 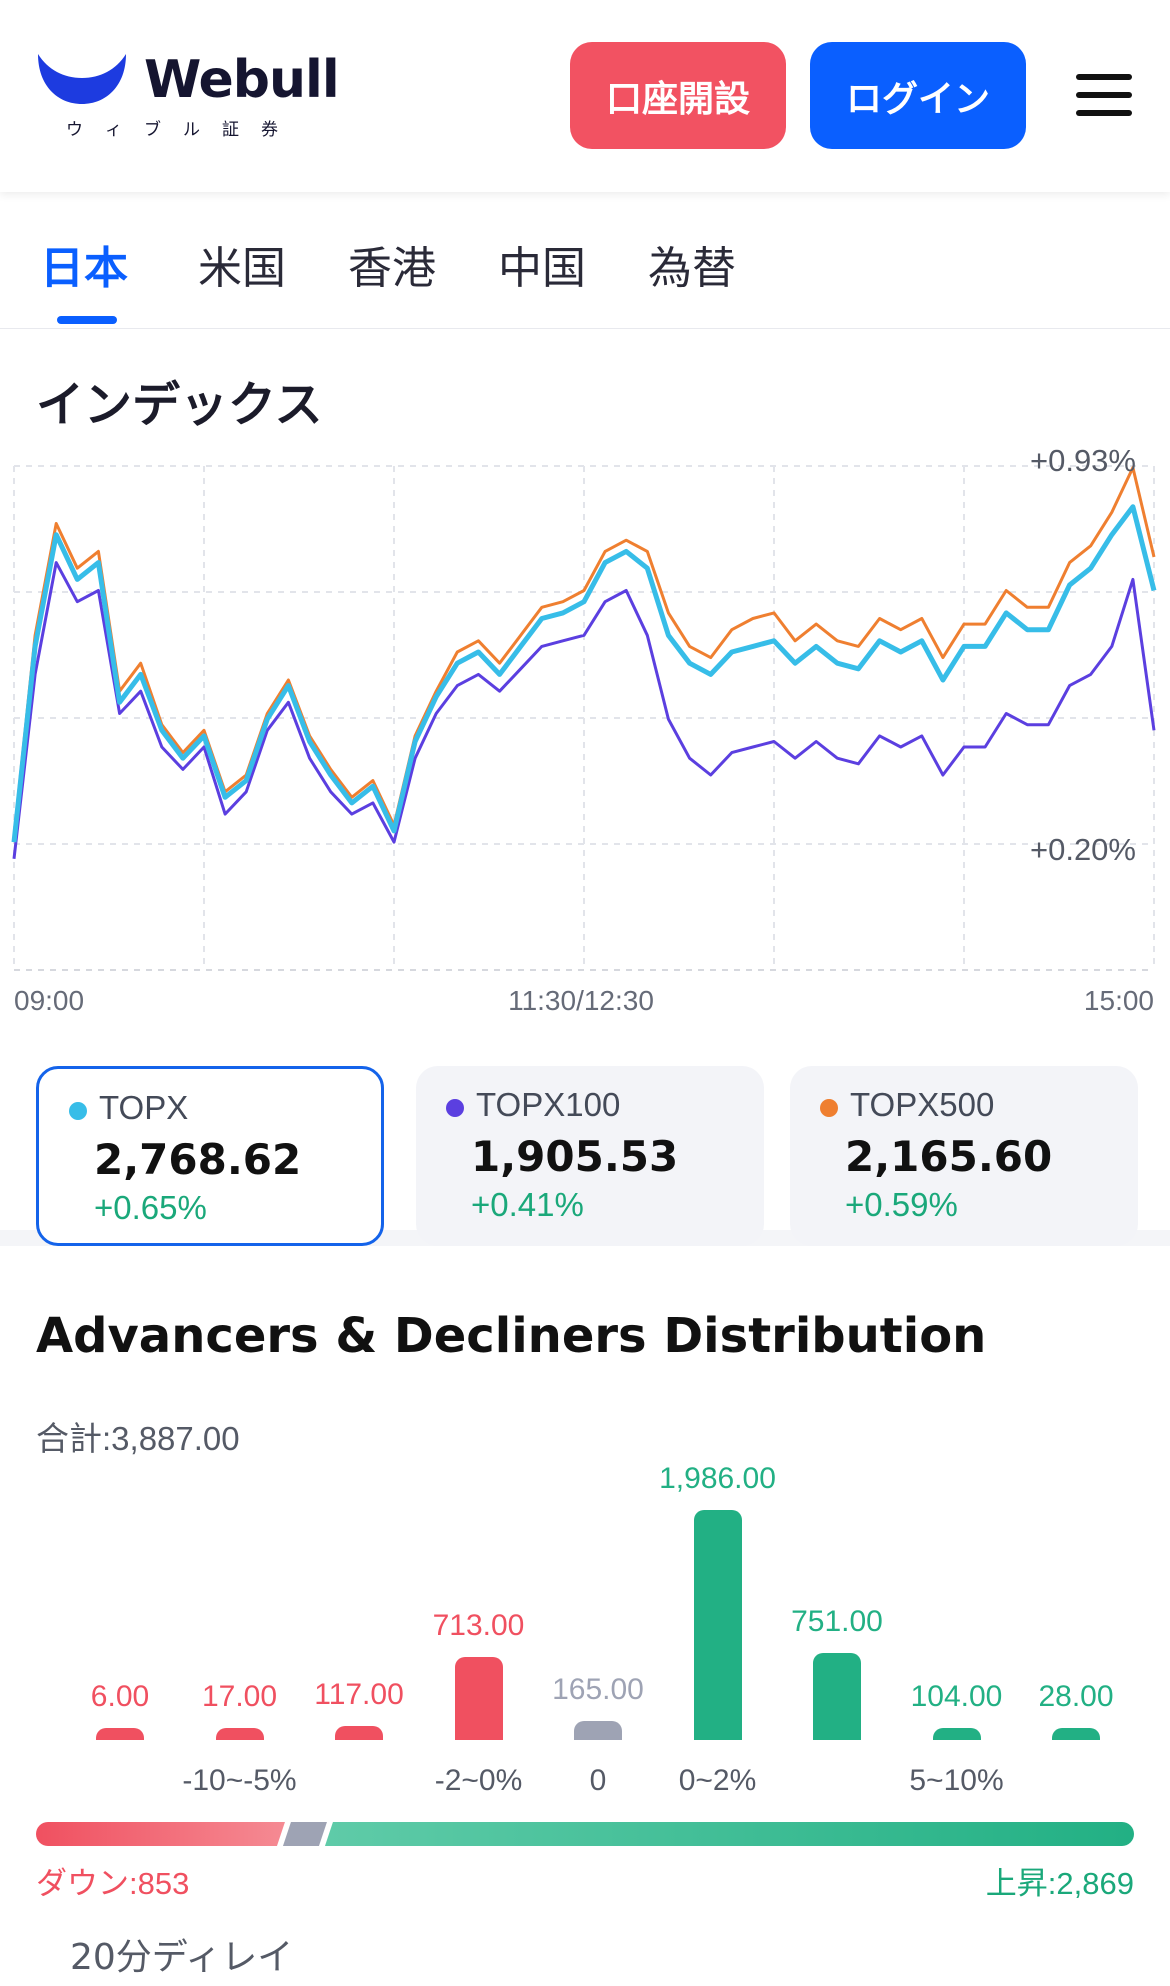 I want to click on index-name: TOPX, so click(x=144, y=1107).